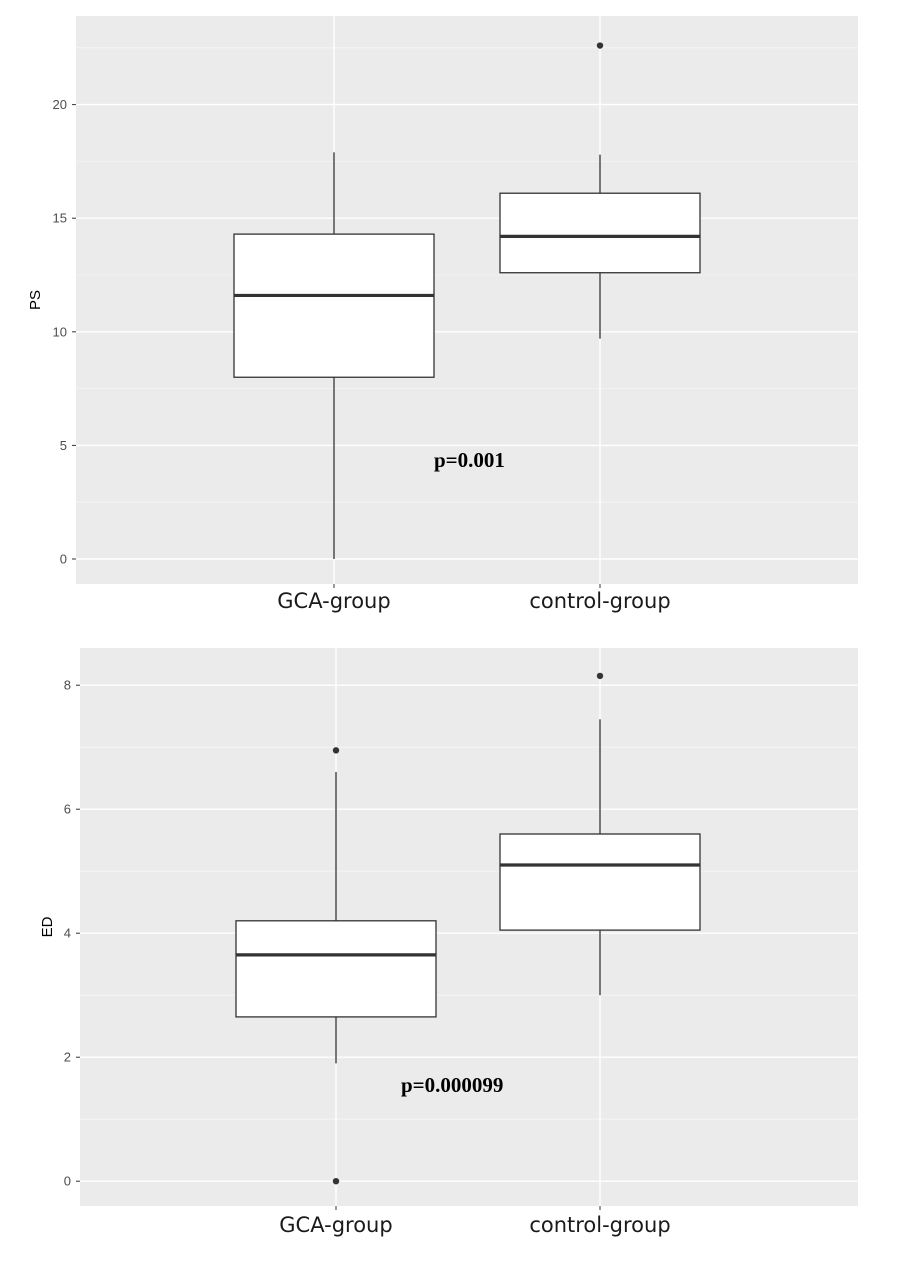 Image resolution: width=901 pixels, height=1276 pixels. I want to click on y-tick-label: 2, so click(67, 1057).